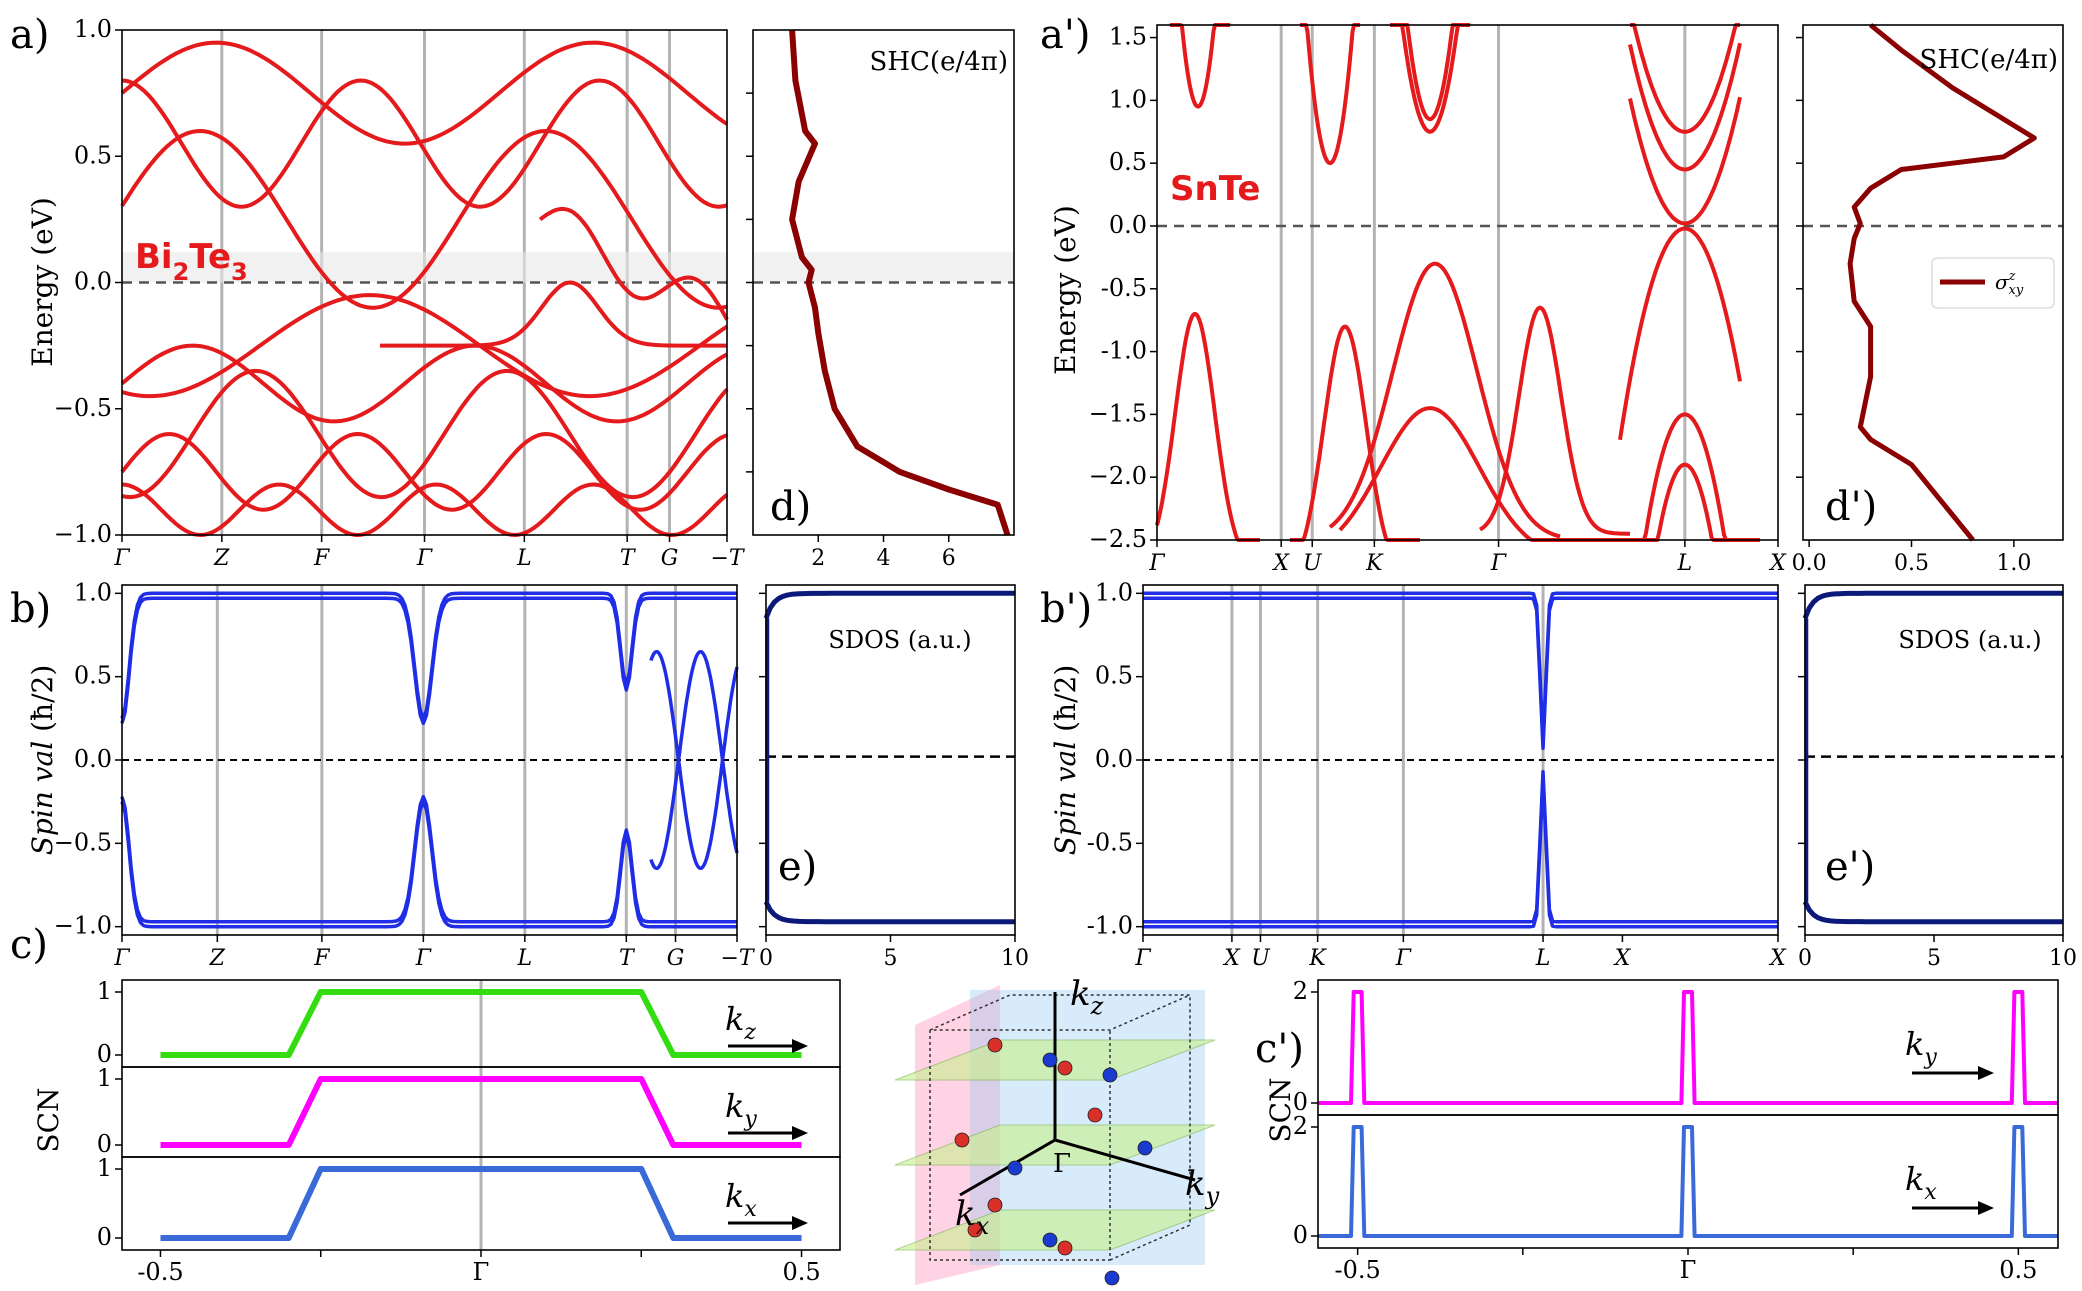 This screenshot has width=2082, height=1291. Describe the element at coordinates (800, 1133) in the screenshot. I see `k-arrowhead` at that location.